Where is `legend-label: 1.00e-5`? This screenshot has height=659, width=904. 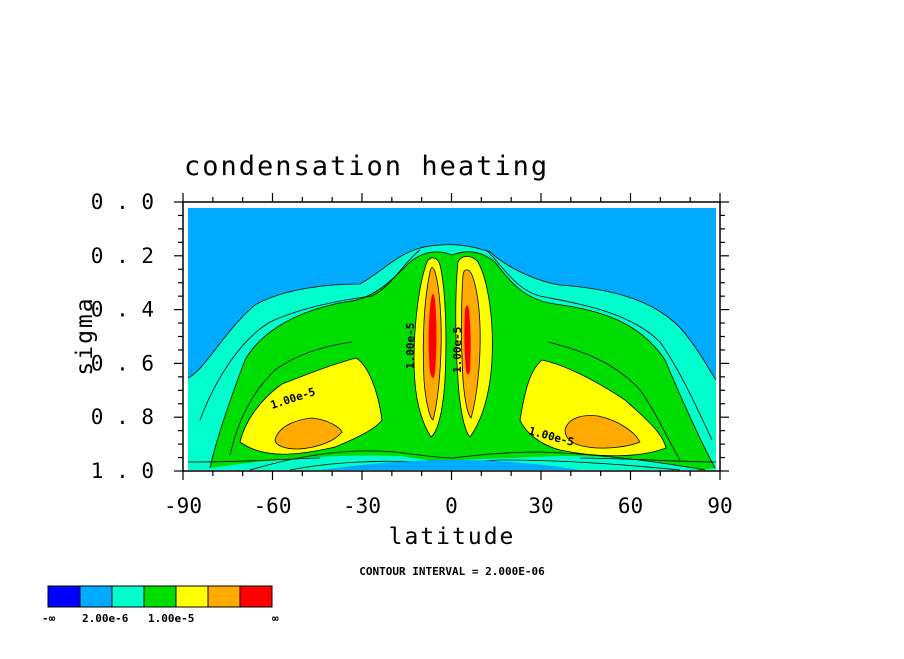
legend-label: 1.00e-5 is located at coordinates (171, 618).